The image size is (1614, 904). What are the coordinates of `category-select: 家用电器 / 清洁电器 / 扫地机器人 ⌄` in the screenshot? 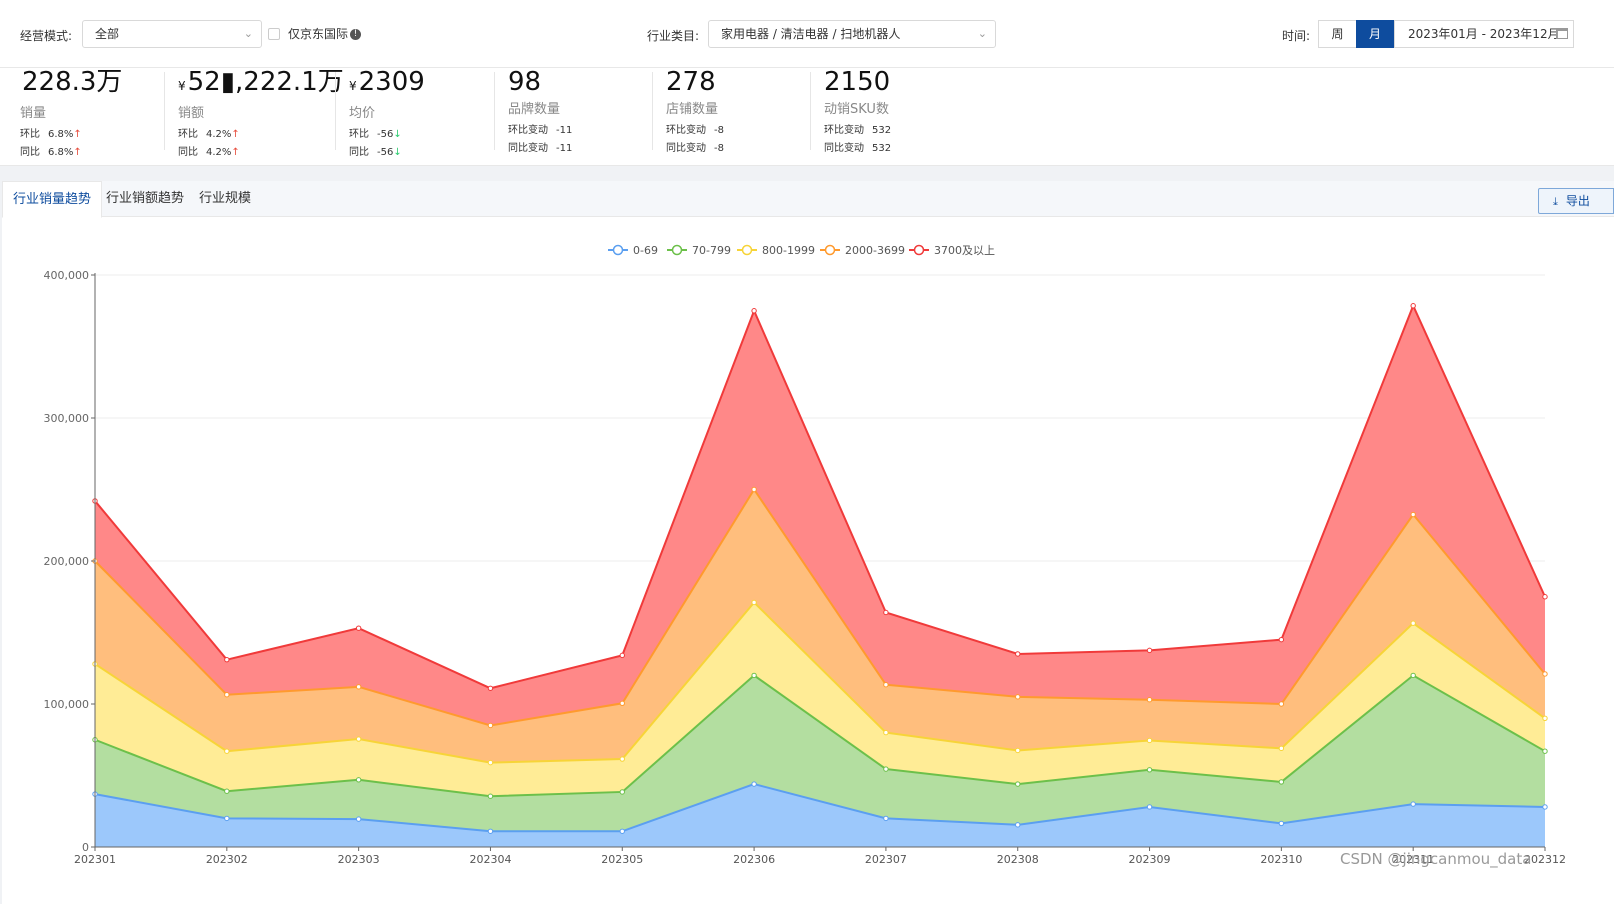 It's located at (852, 34).